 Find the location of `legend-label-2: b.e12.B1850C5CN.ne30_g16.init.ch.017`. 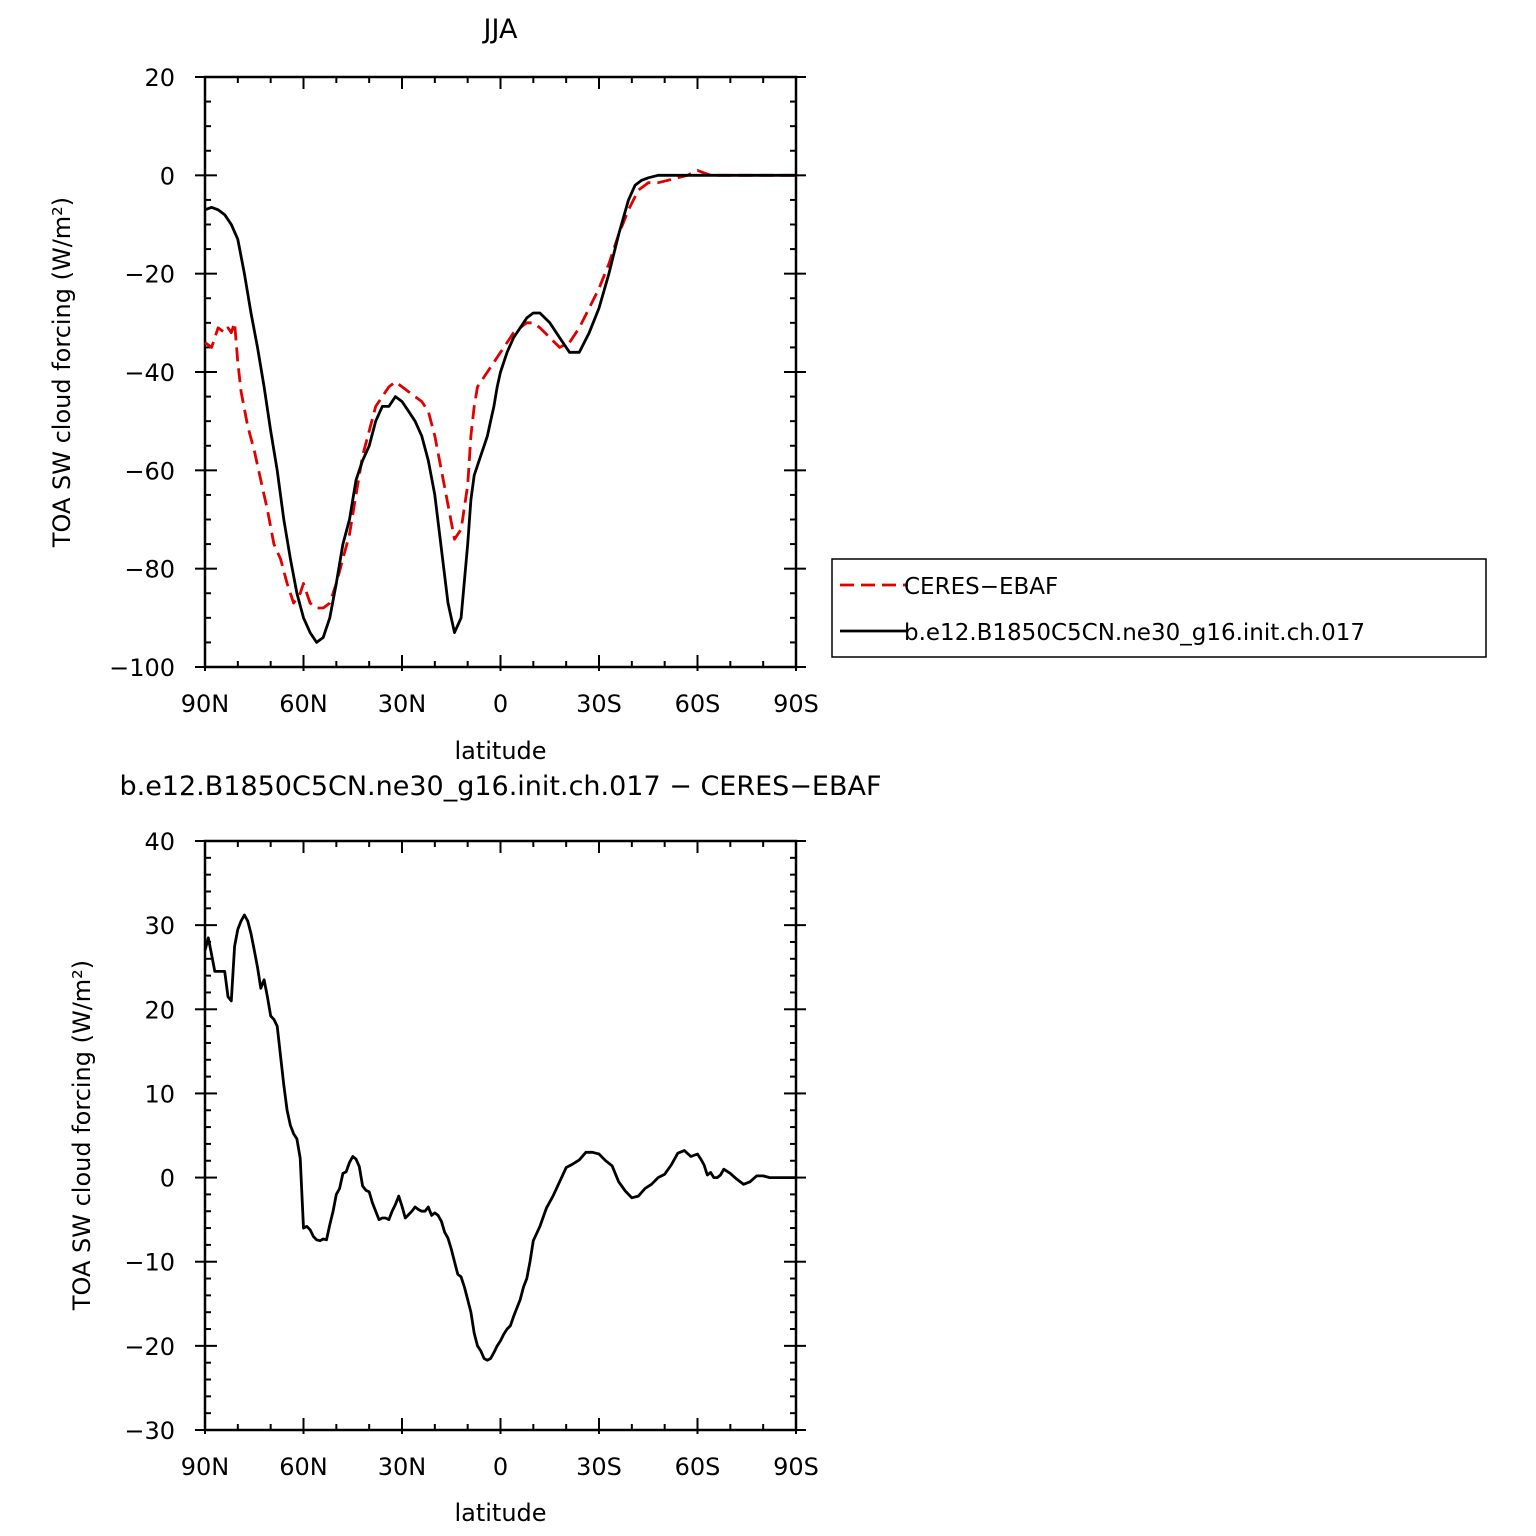

legend-label-2: b.e12.B1850C5CN.ne30_g16.init.ch.017 is located at coordinates (1134, 633).